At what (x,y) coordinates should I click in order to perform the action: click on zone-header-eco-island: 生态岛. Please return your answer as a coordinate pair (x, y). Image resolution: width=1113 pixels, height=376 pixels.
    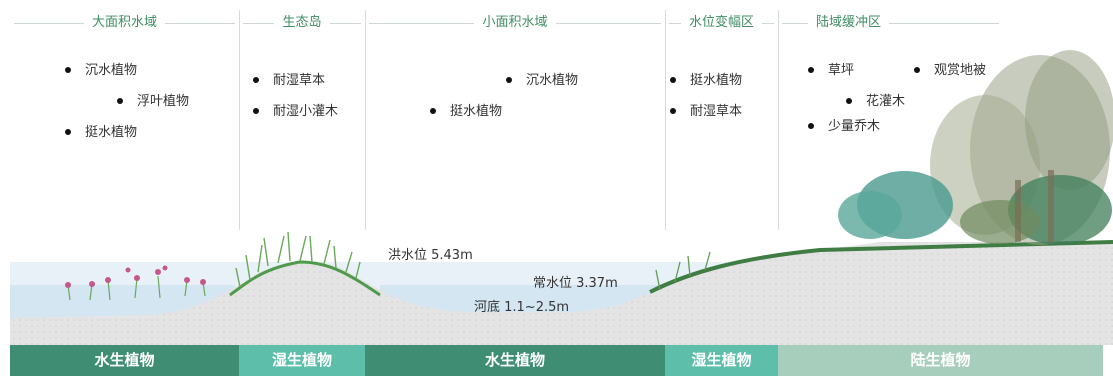
    Looking at the image, I should click on (302, 23).